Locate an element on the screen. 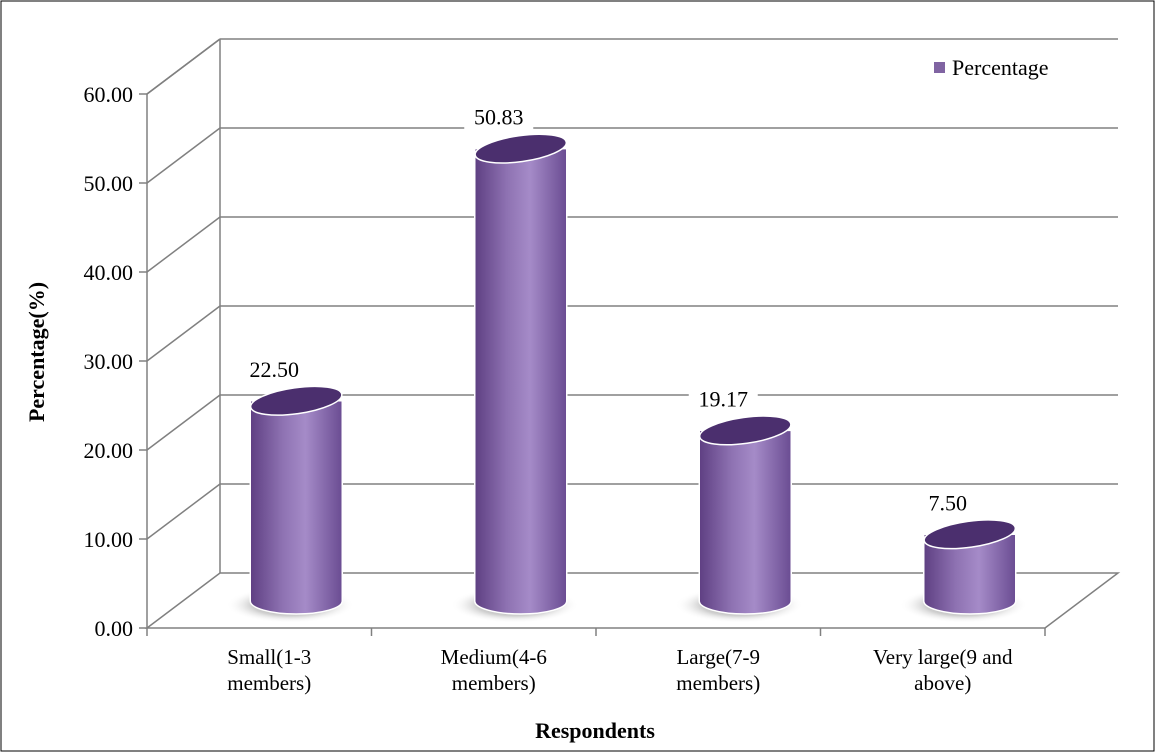 The width and height of the screenshot is (1155, 752). x-tick-label: Large(7-9 is located at coordinates (718, 657).